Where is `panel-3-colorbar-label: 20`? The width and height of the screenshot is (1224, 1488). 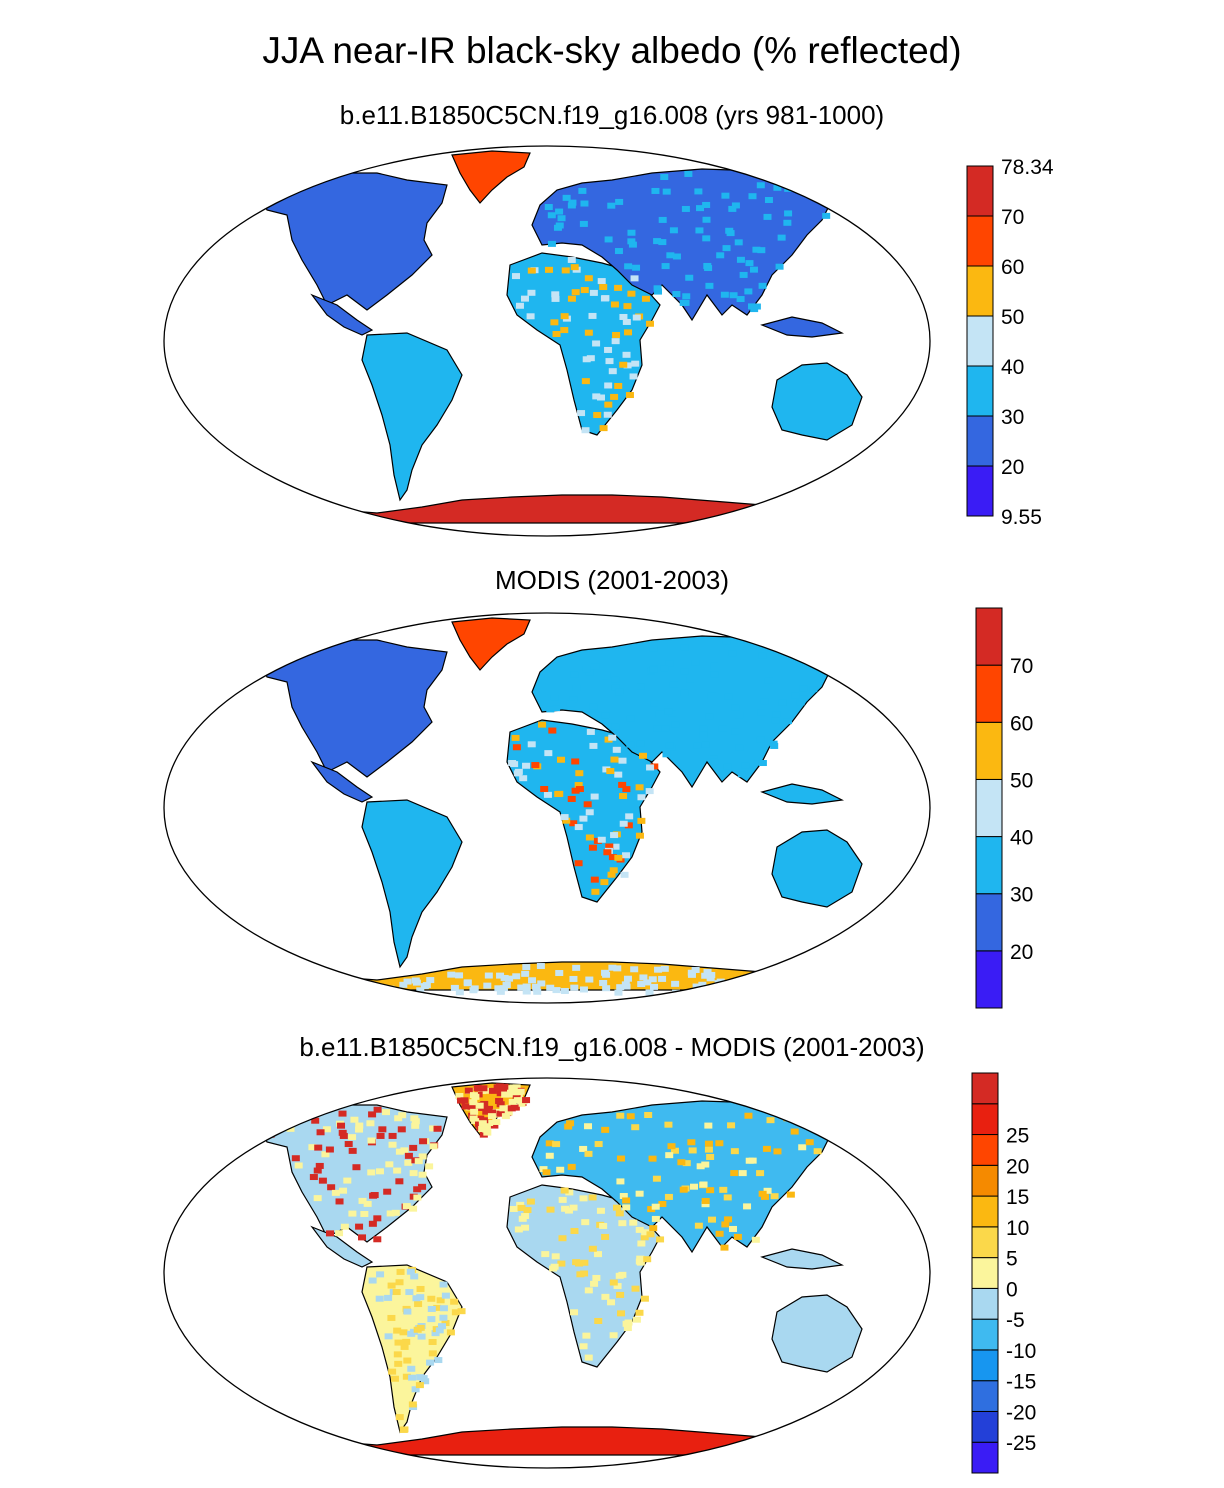 panel-3-colorbar-label: 20 is located at coordinates (1017, 1166).